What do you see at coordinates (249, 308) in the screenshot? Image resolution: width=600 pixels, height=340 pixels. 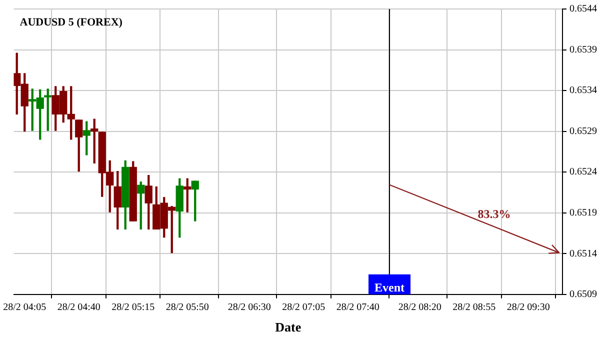 I see `x-tick-label: 28/2 06:30` at bounding box center [249, 308].